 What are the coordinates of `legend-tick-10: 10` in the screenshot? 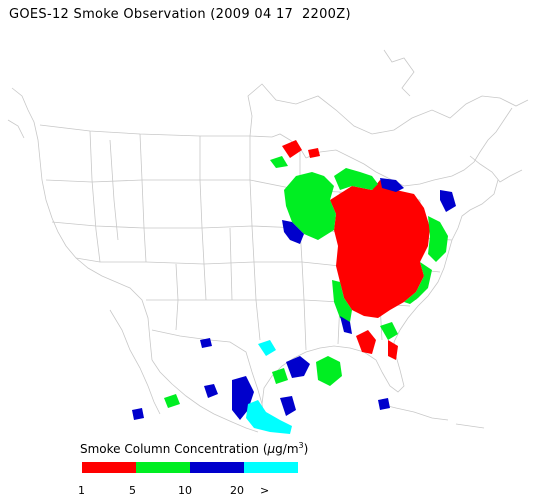 It's located at (185, 490).